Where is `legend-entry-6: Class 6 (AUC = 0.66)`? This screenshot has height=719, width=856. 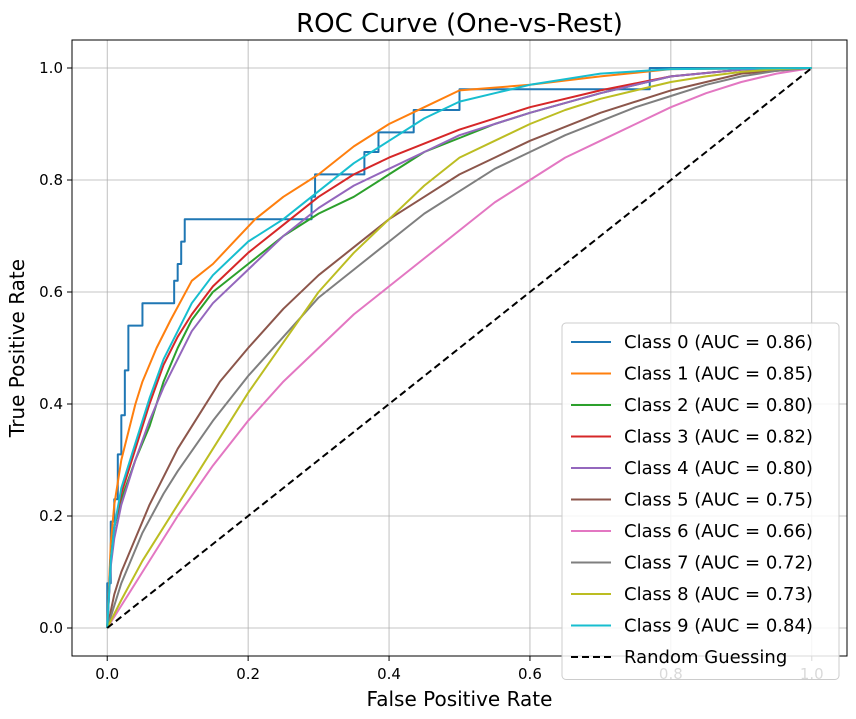 legend-entry-6: Class 6 (AUC = 0.66) is located at coordinates (718, 531).